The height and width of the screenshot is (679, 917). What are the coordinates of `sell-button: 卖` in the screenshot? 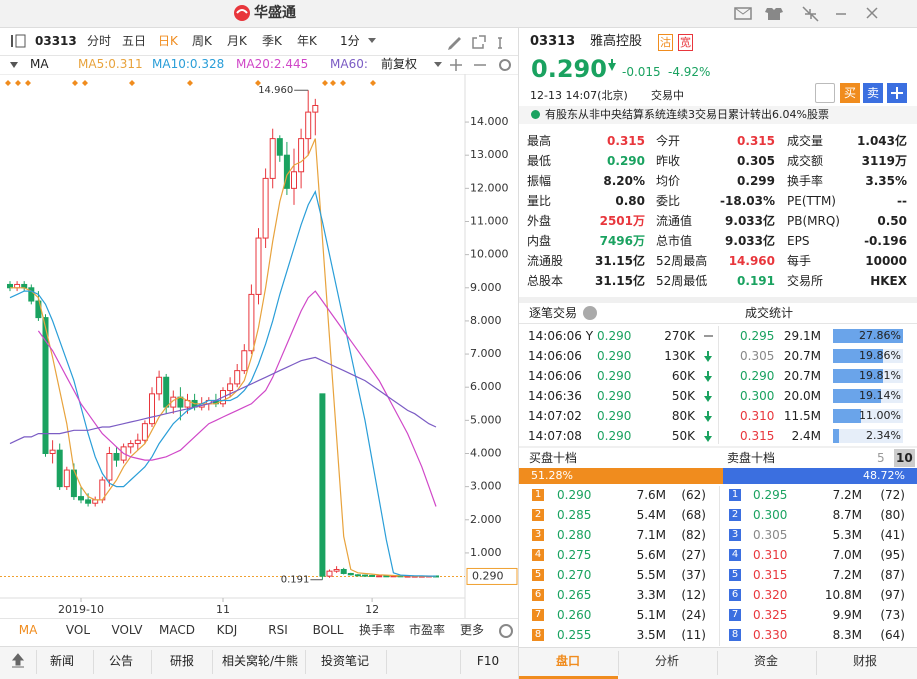 It's located at (873, 93).